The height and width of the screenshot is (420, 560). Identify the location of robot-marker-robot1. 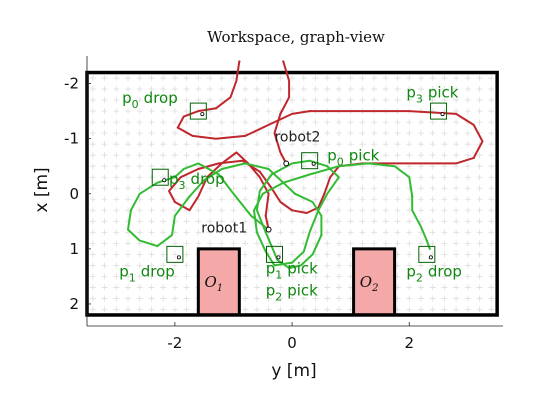
(268, 229).